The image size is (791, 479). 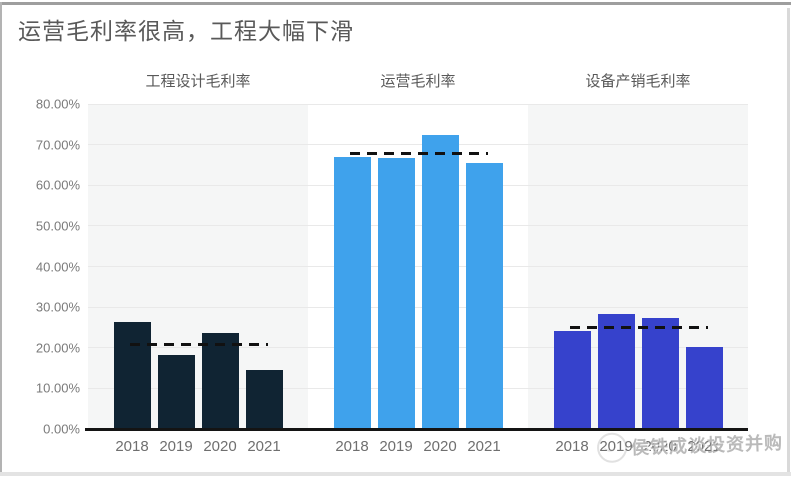 What do you see at coordinates (264, 399) in the screenshot?
I see `bar-工程设计毛利率-2021` at bounding box center [264, 399].